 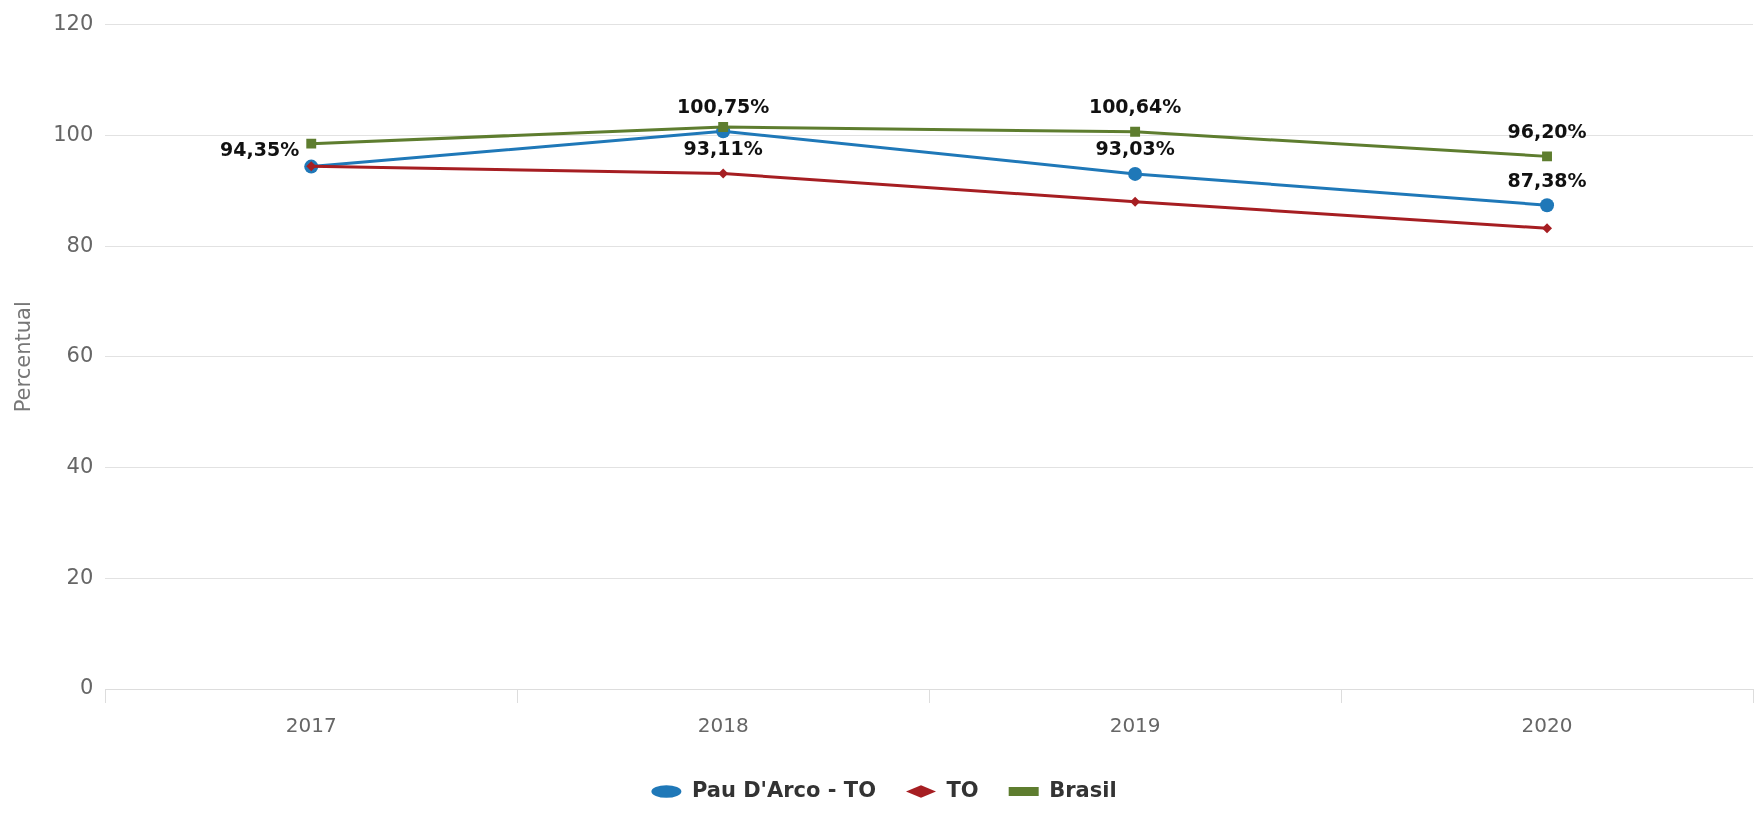 I want to click on data-label: 100,75%, so click(x=723, y=105).